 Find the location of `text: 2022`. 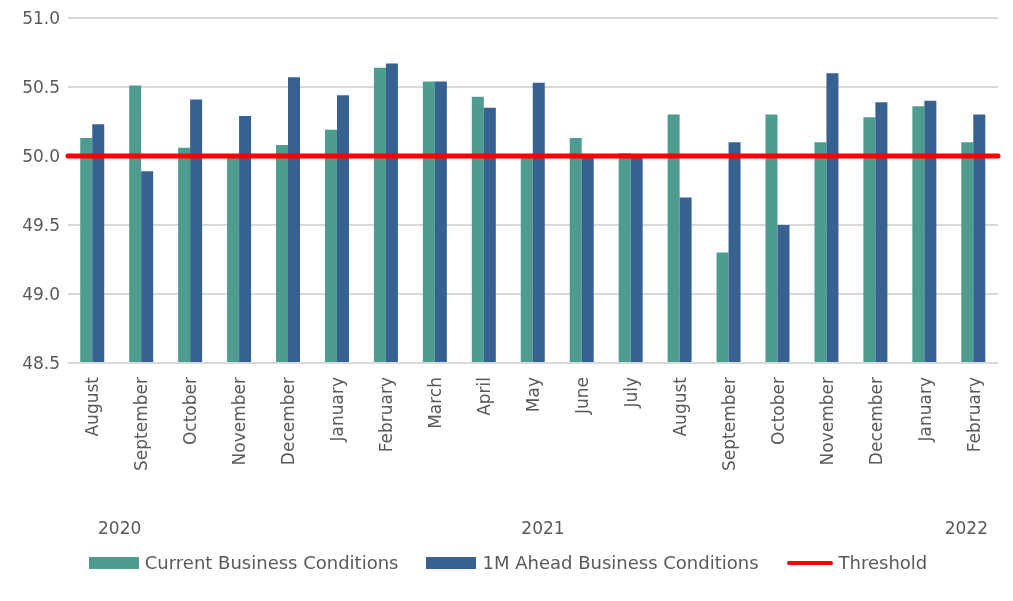

text: 2022 is located at coordinates (966, 528).